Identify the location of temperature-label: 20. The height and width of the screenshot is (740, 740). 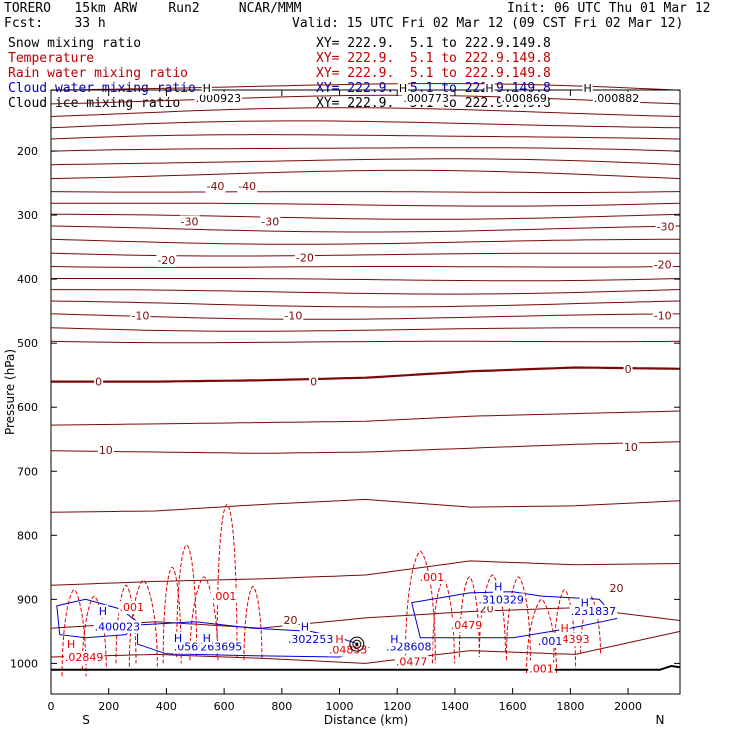
(290, 620).